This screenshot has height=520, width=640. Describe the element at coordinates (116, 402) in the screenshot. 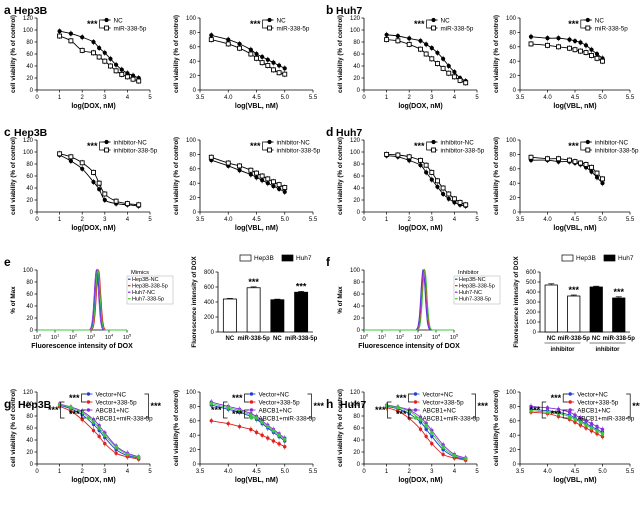

I see `legend-label: Vector+338-5p` at that location.